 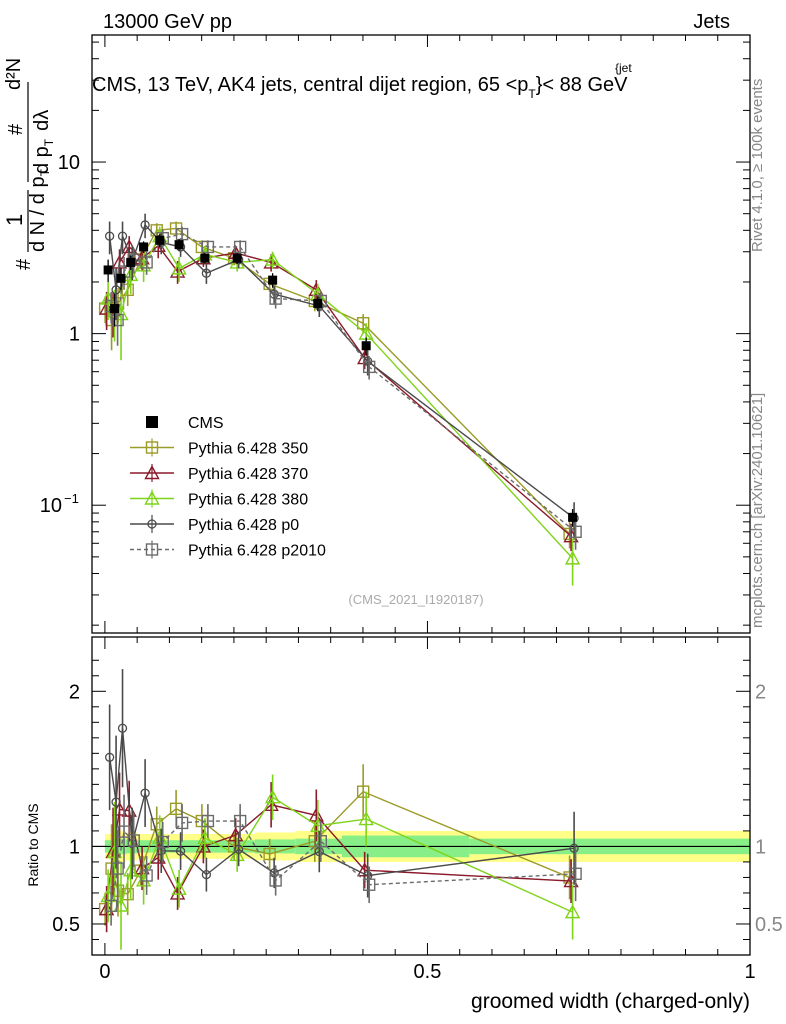 I want to click on legend-label: Pythia 6.428 p0, so click(x=243, y=525).